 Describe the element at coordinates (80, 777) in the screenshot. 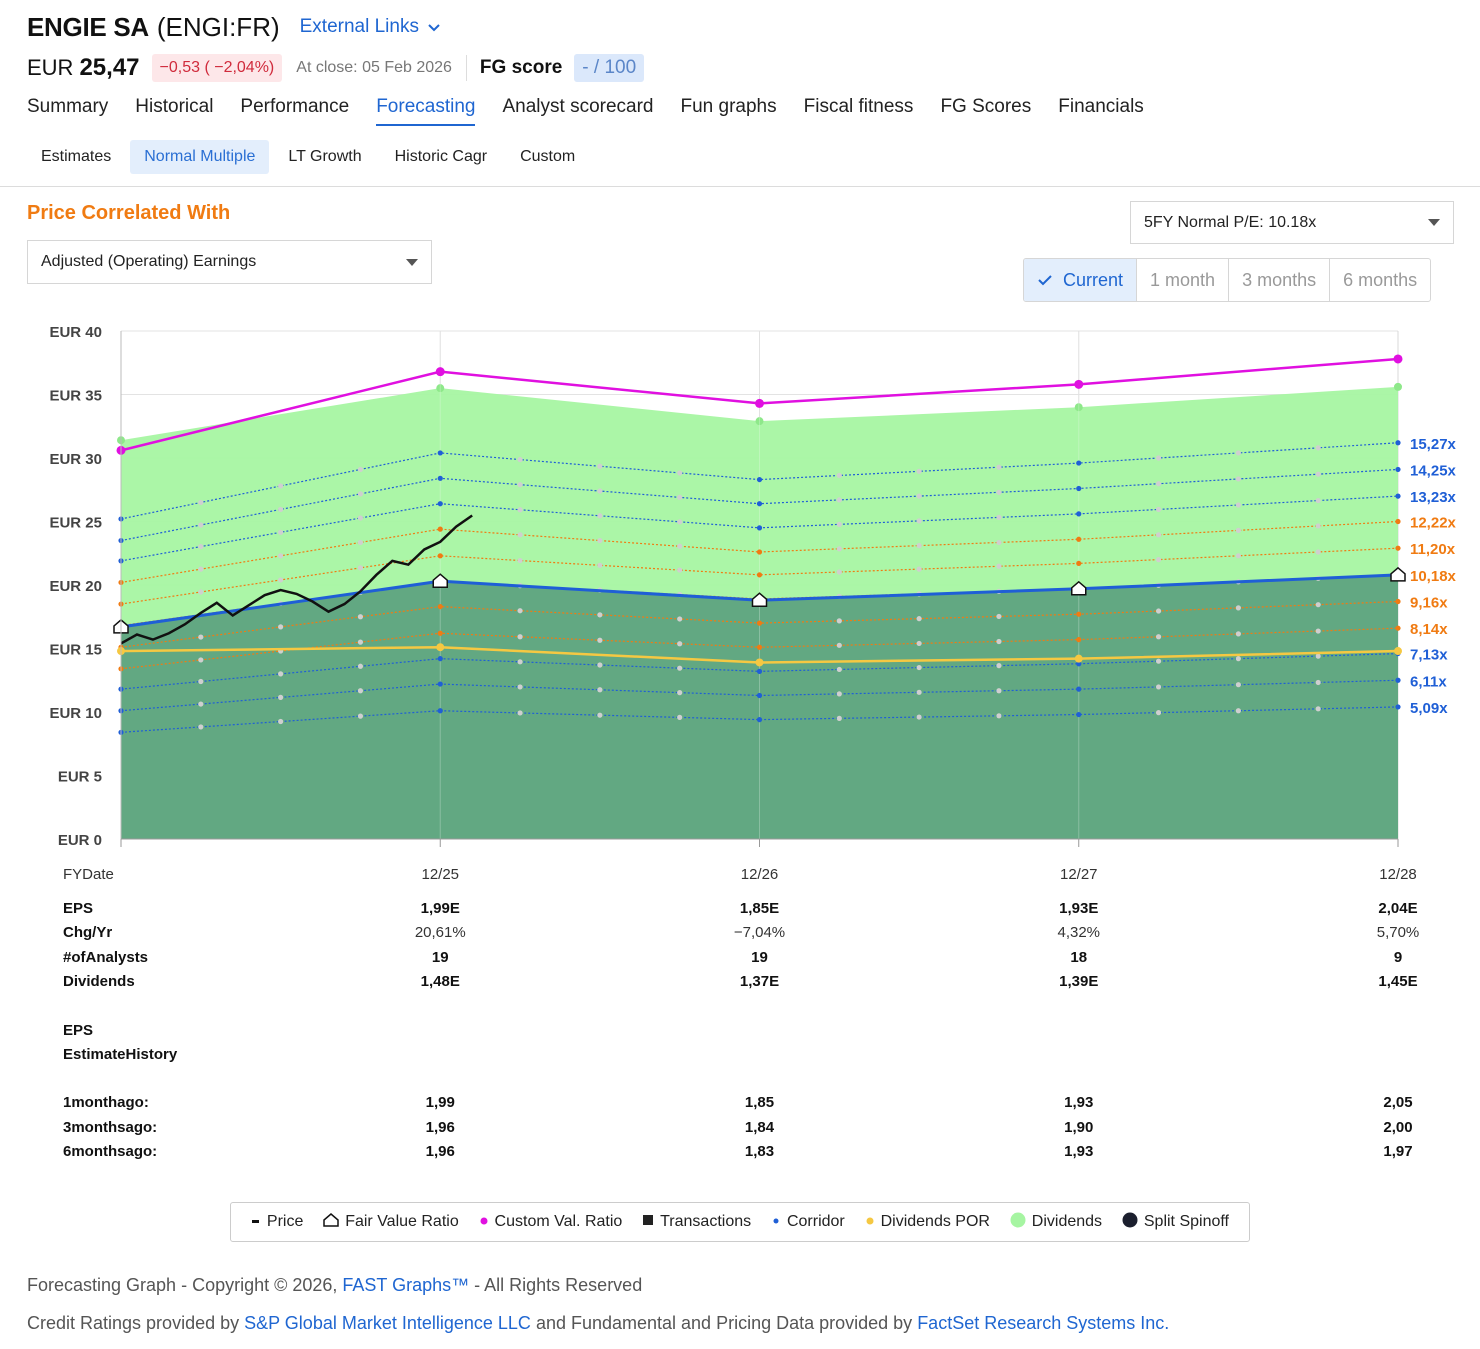

I see `y-tick-label: EUR 5` at that location.